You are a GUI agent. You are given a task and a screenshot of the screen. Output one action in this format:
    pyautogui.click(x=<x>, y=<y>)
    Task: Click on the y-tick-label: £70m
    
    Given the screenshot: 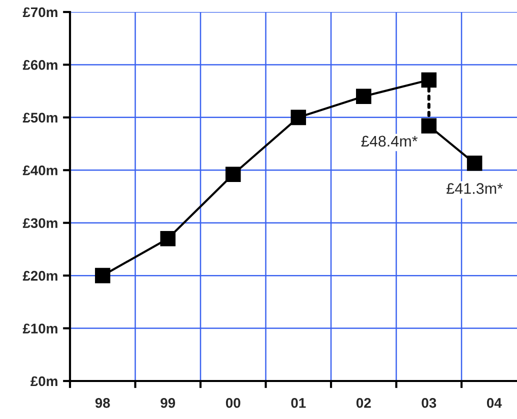 What is the action you would take?
    pyautogui.click(x=40, y=12)
    